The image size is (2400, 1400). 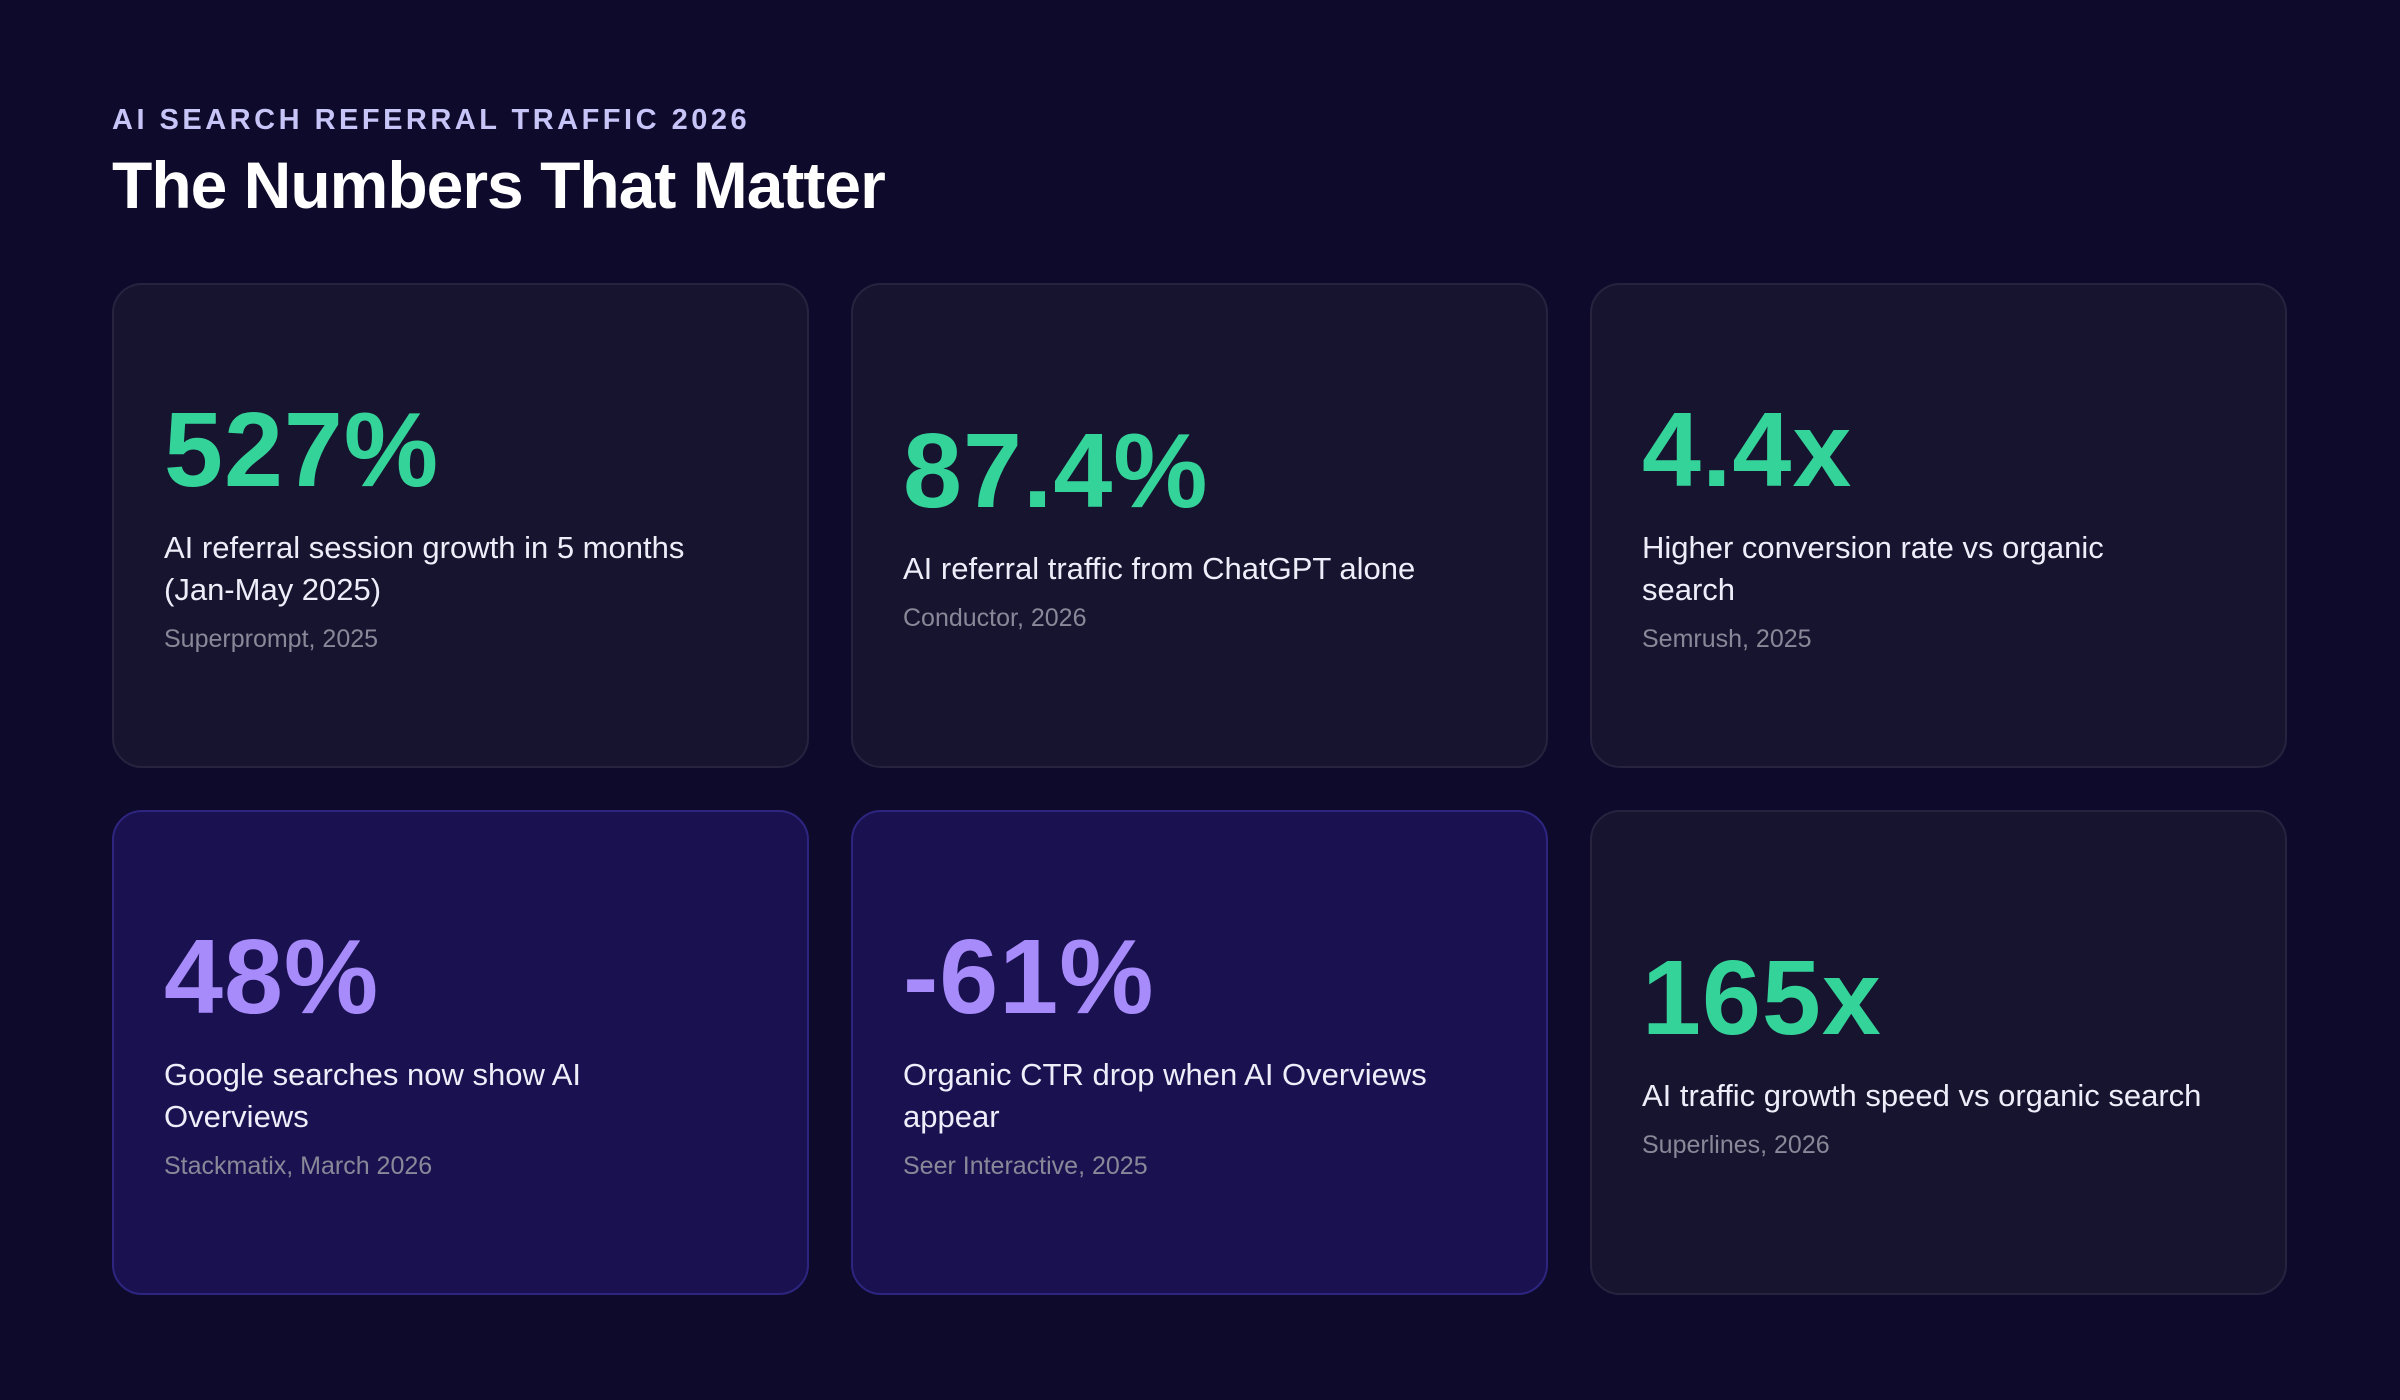 I want to click on stat-value: 87.4%, so click(x=1056, y=471).